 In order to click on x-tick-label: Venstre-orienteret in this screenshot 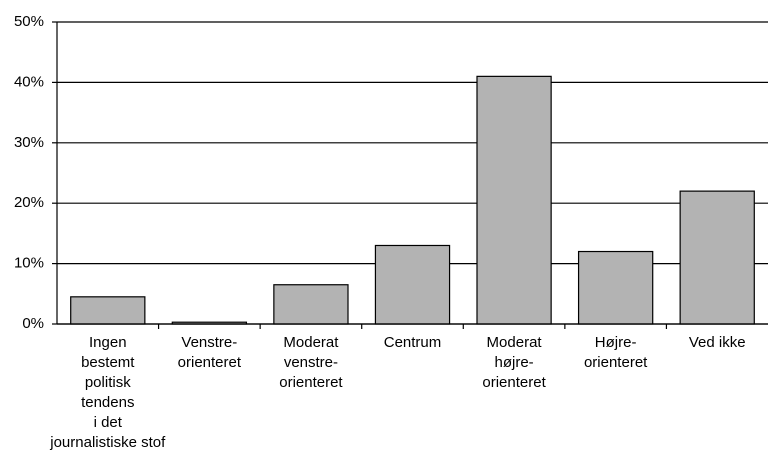, I will do `click(210, 352)`.